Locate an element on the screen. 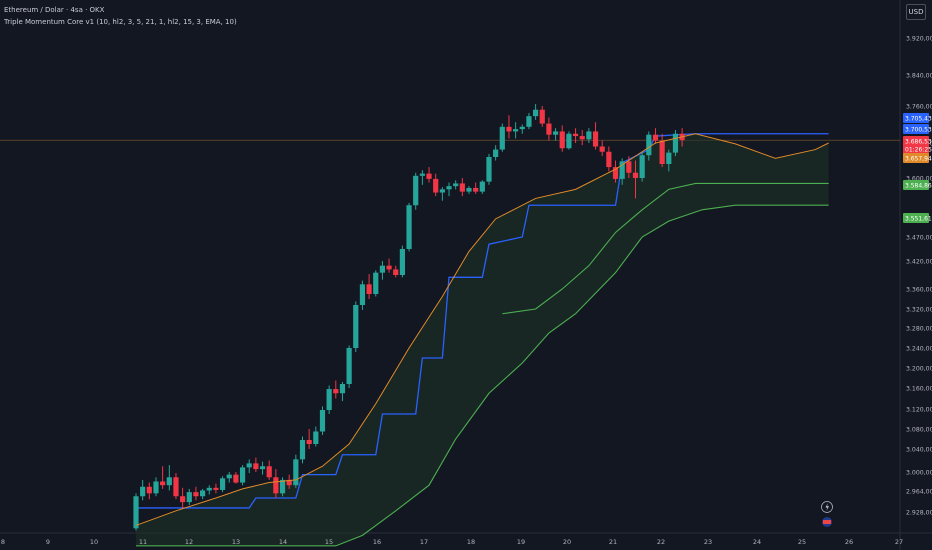 The width and height of the screenshot is (932, 550). x-tick-label: 19 is located at coordinates (521, 542).